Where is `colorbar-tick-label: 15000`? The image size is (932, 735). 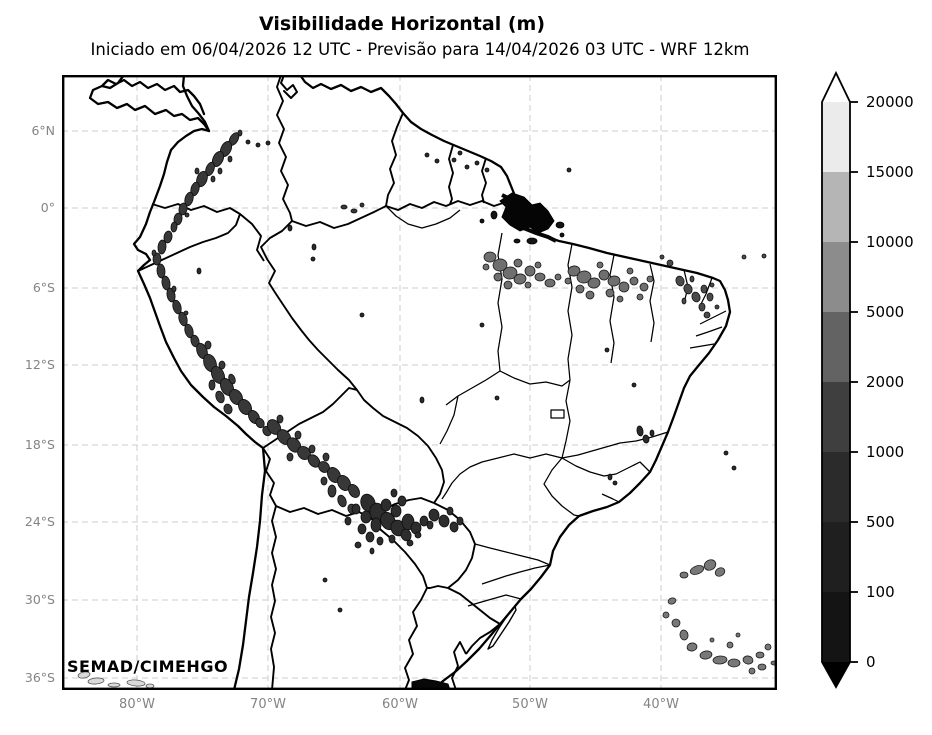 colorbar-tick-label: 15000 is located at coordinates (890, 172).